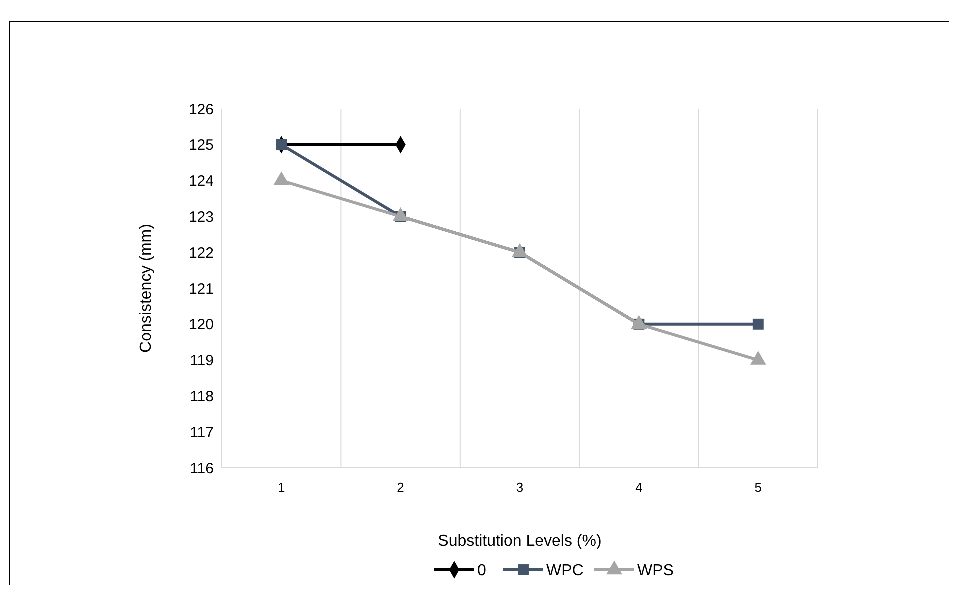  Describe the element at coordinates (520, 487) in the screenshot. I see `x-tick-label: 3` at that location.